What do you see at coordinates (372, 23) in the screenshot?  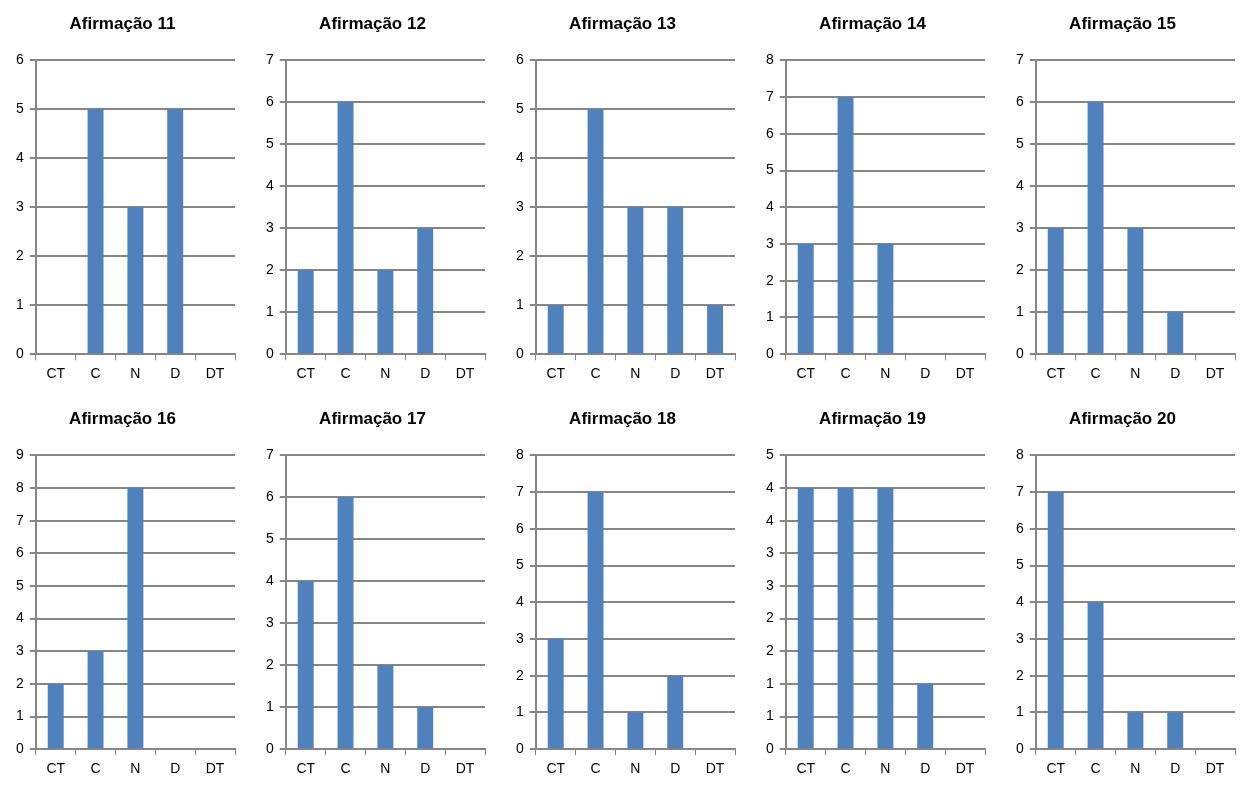 I see `chart-title: Afirmação 12` at bounding box center [372, 23].